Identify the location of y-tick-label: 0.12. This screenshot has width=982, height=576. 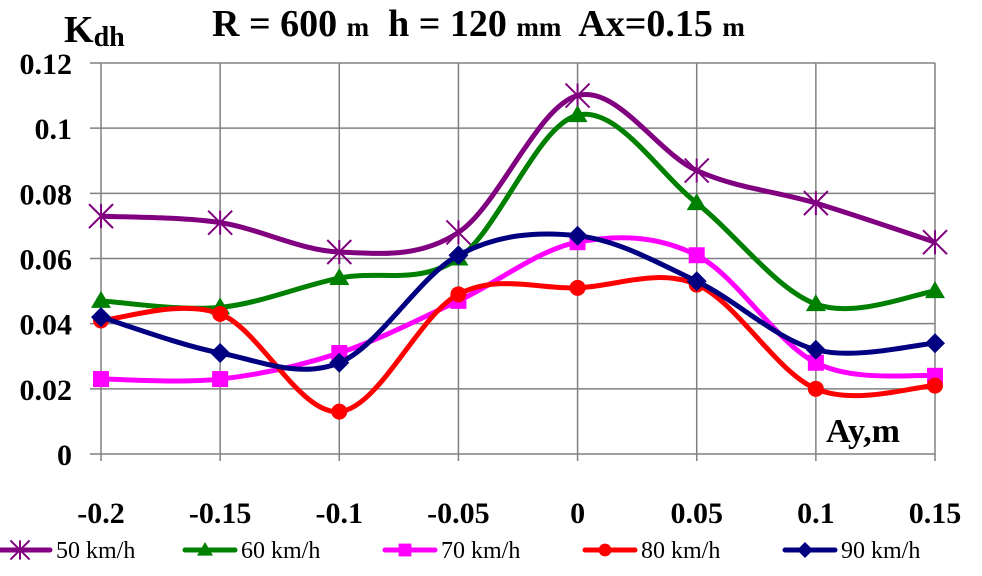
(46, 64).